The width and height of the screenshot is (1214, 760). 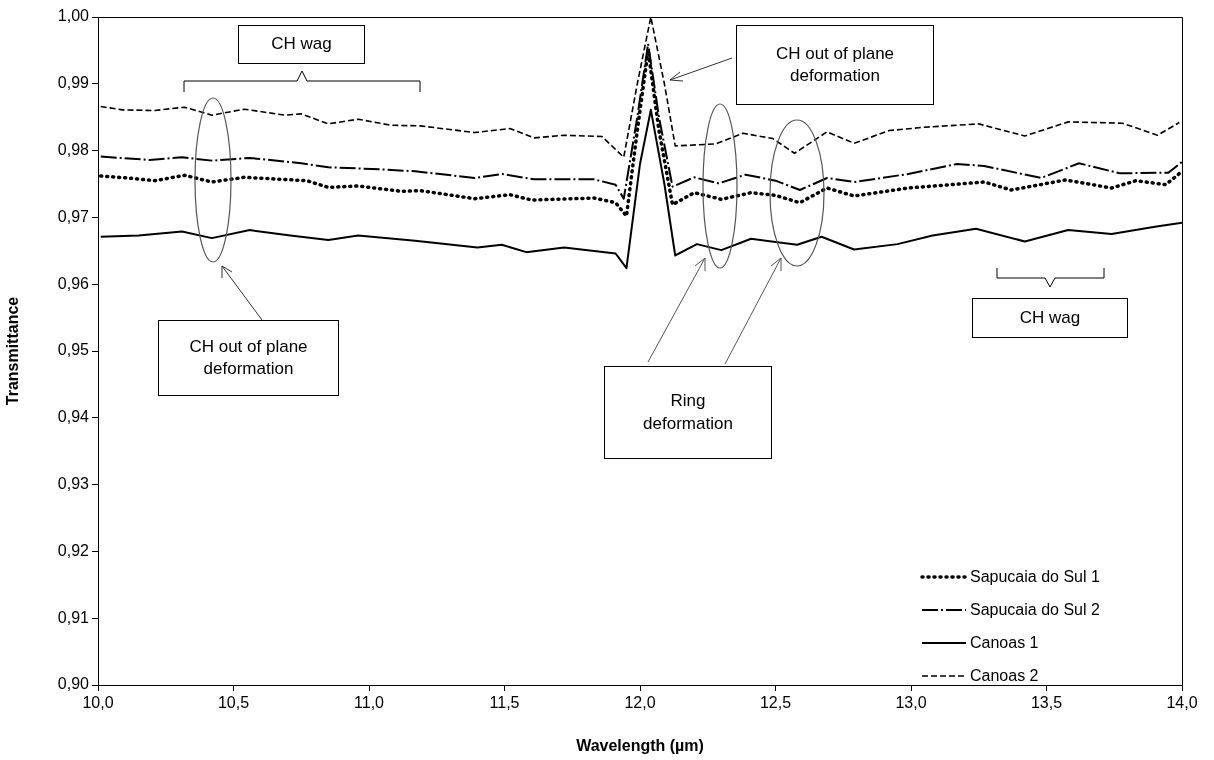 What do you see at coordinates (13, 351) in the screenshot?
I see `y-axis-title: Transmittance` at bounding box center [13, 351].